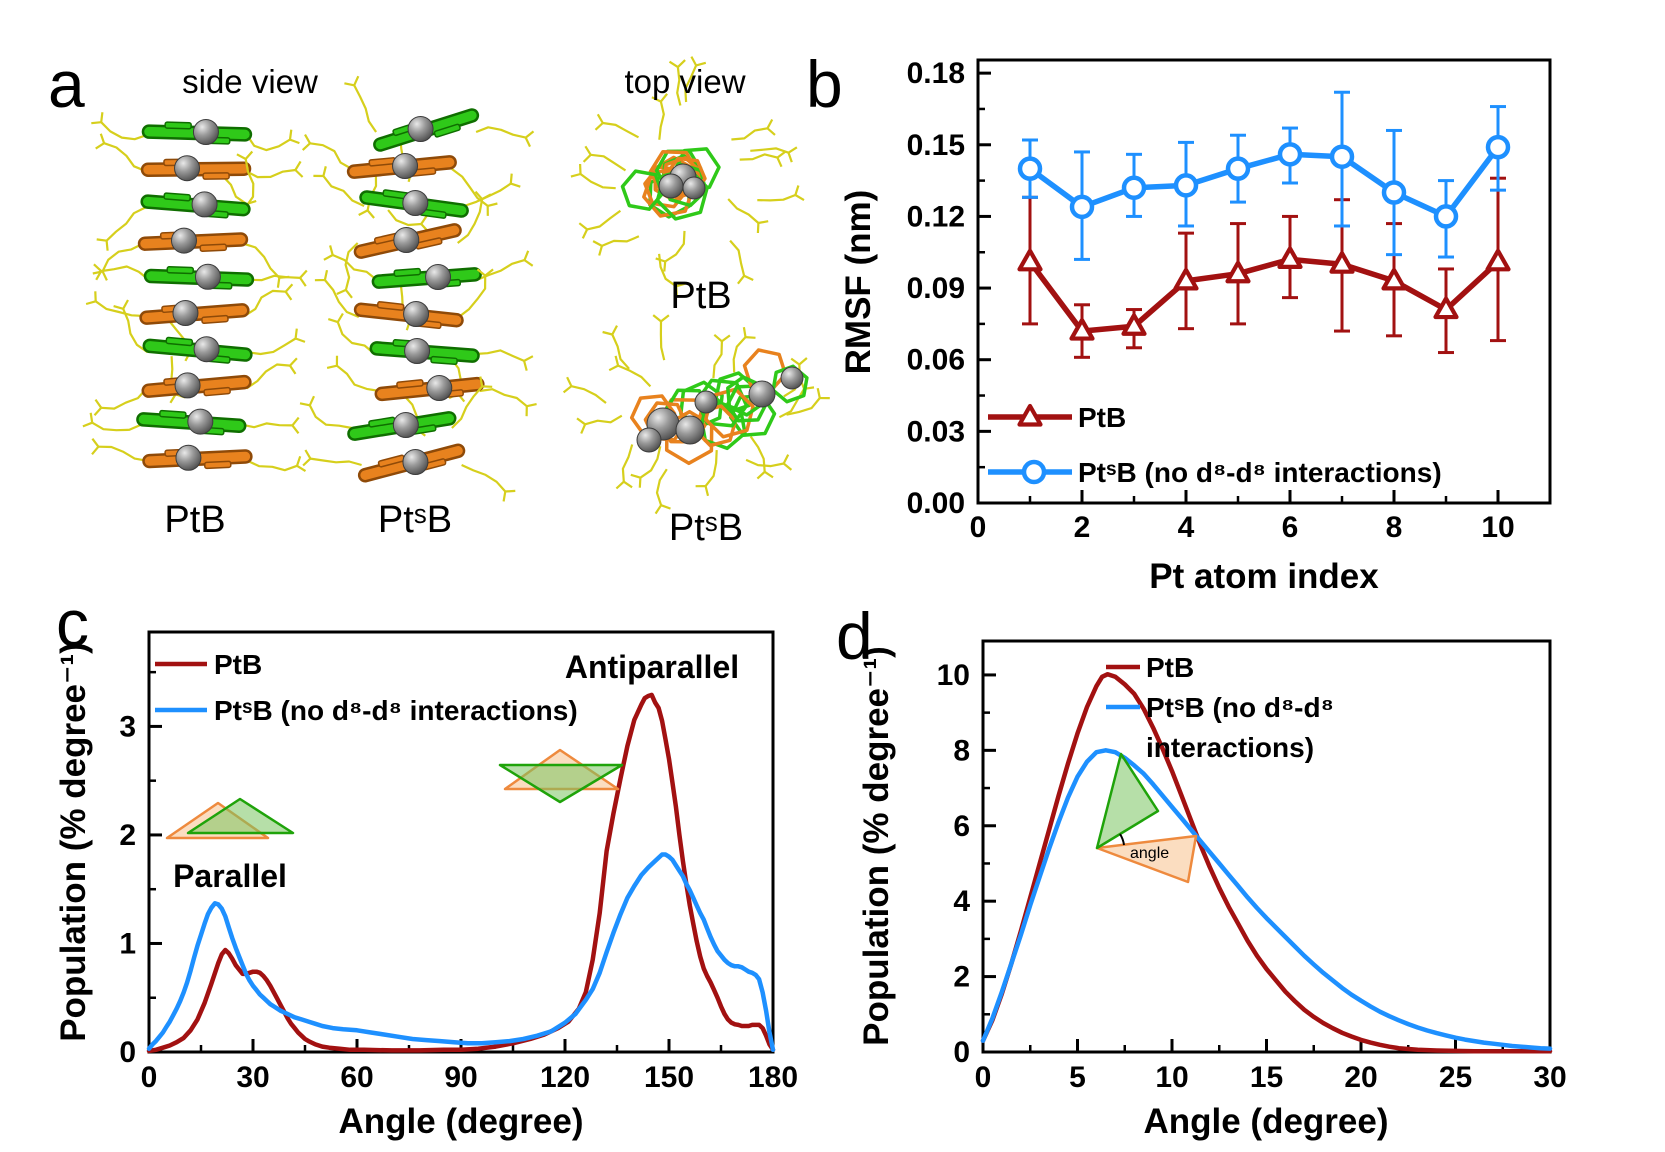  Describe the element at coordinates (1230, 747) in the screenshot. I see `legend-label: interactions)` at that location.